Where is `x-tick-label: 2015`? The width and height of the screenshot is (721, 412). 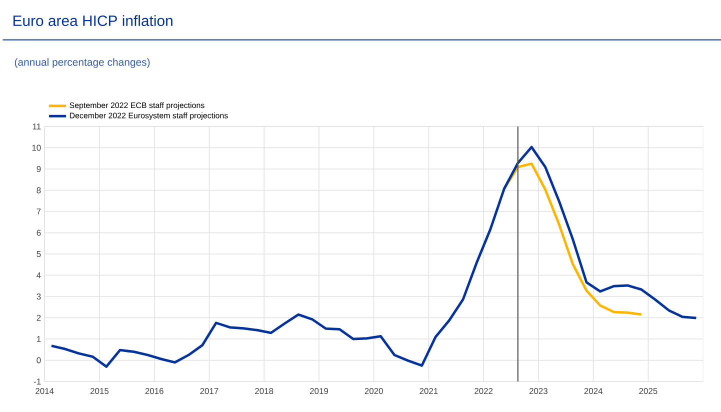 x-tick-label: 2015 is located at coordinates (99, 391).